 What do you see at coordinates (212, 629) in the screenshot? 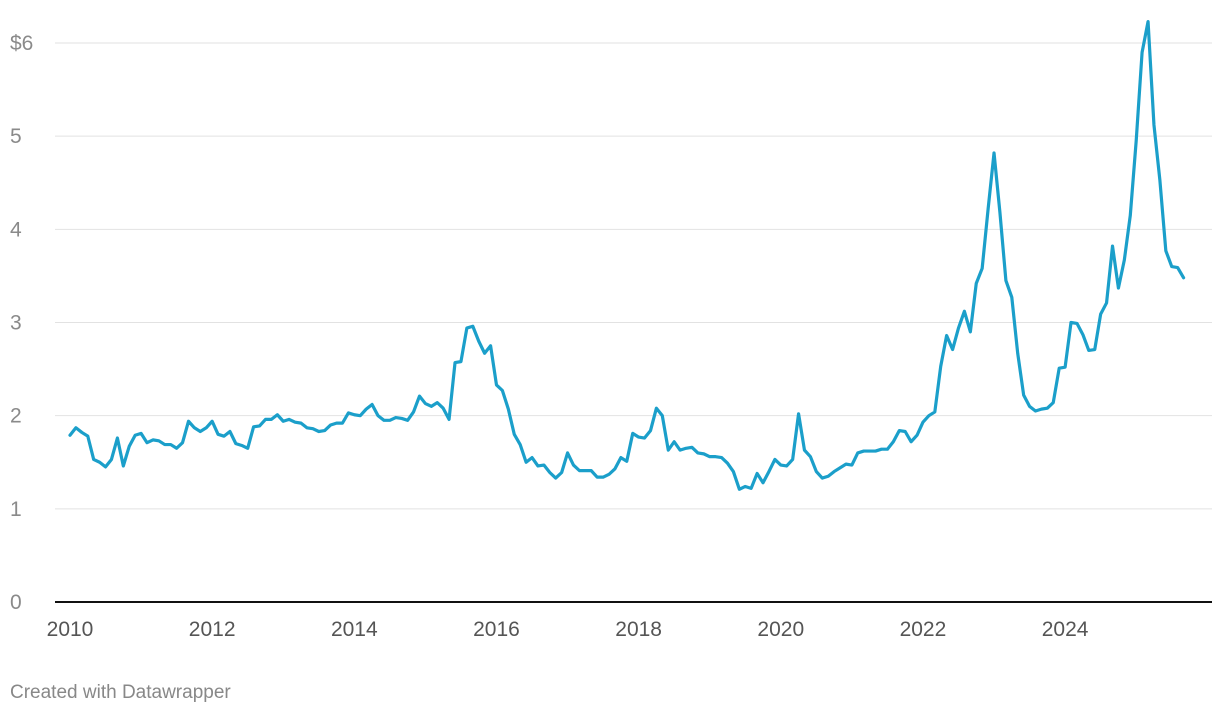
I see `x-tick-label: 2012` at bounding box center [212, 629].